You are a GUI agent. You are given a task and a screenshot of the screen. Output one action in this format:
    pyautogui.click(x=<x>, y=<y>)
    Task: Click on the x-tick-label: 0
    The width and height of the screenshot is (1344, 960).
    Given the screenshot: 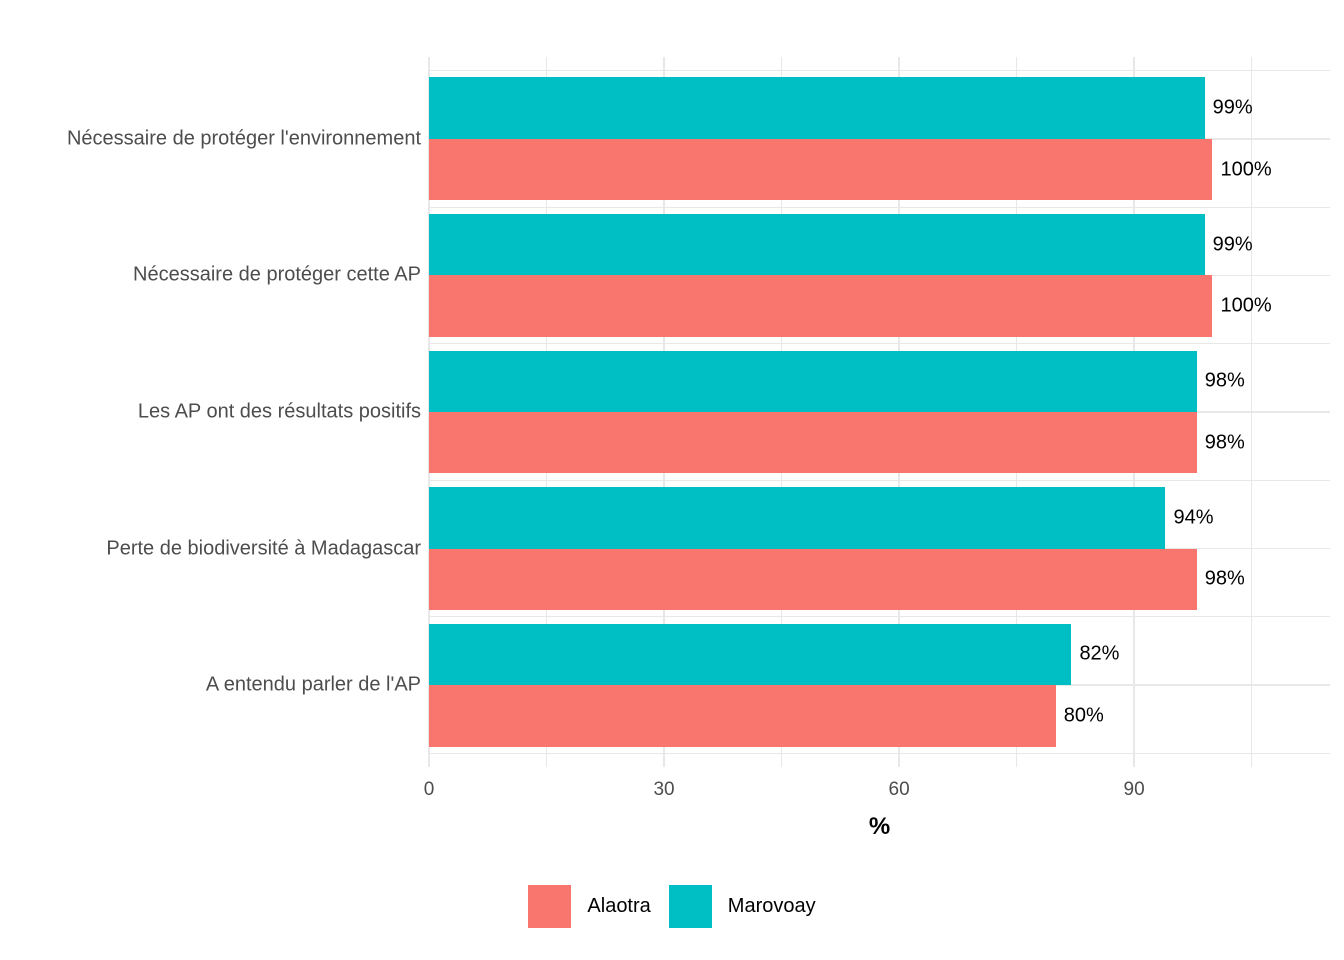 What is the action you would take?
    pyautogui.click(x=429, y=789)
    